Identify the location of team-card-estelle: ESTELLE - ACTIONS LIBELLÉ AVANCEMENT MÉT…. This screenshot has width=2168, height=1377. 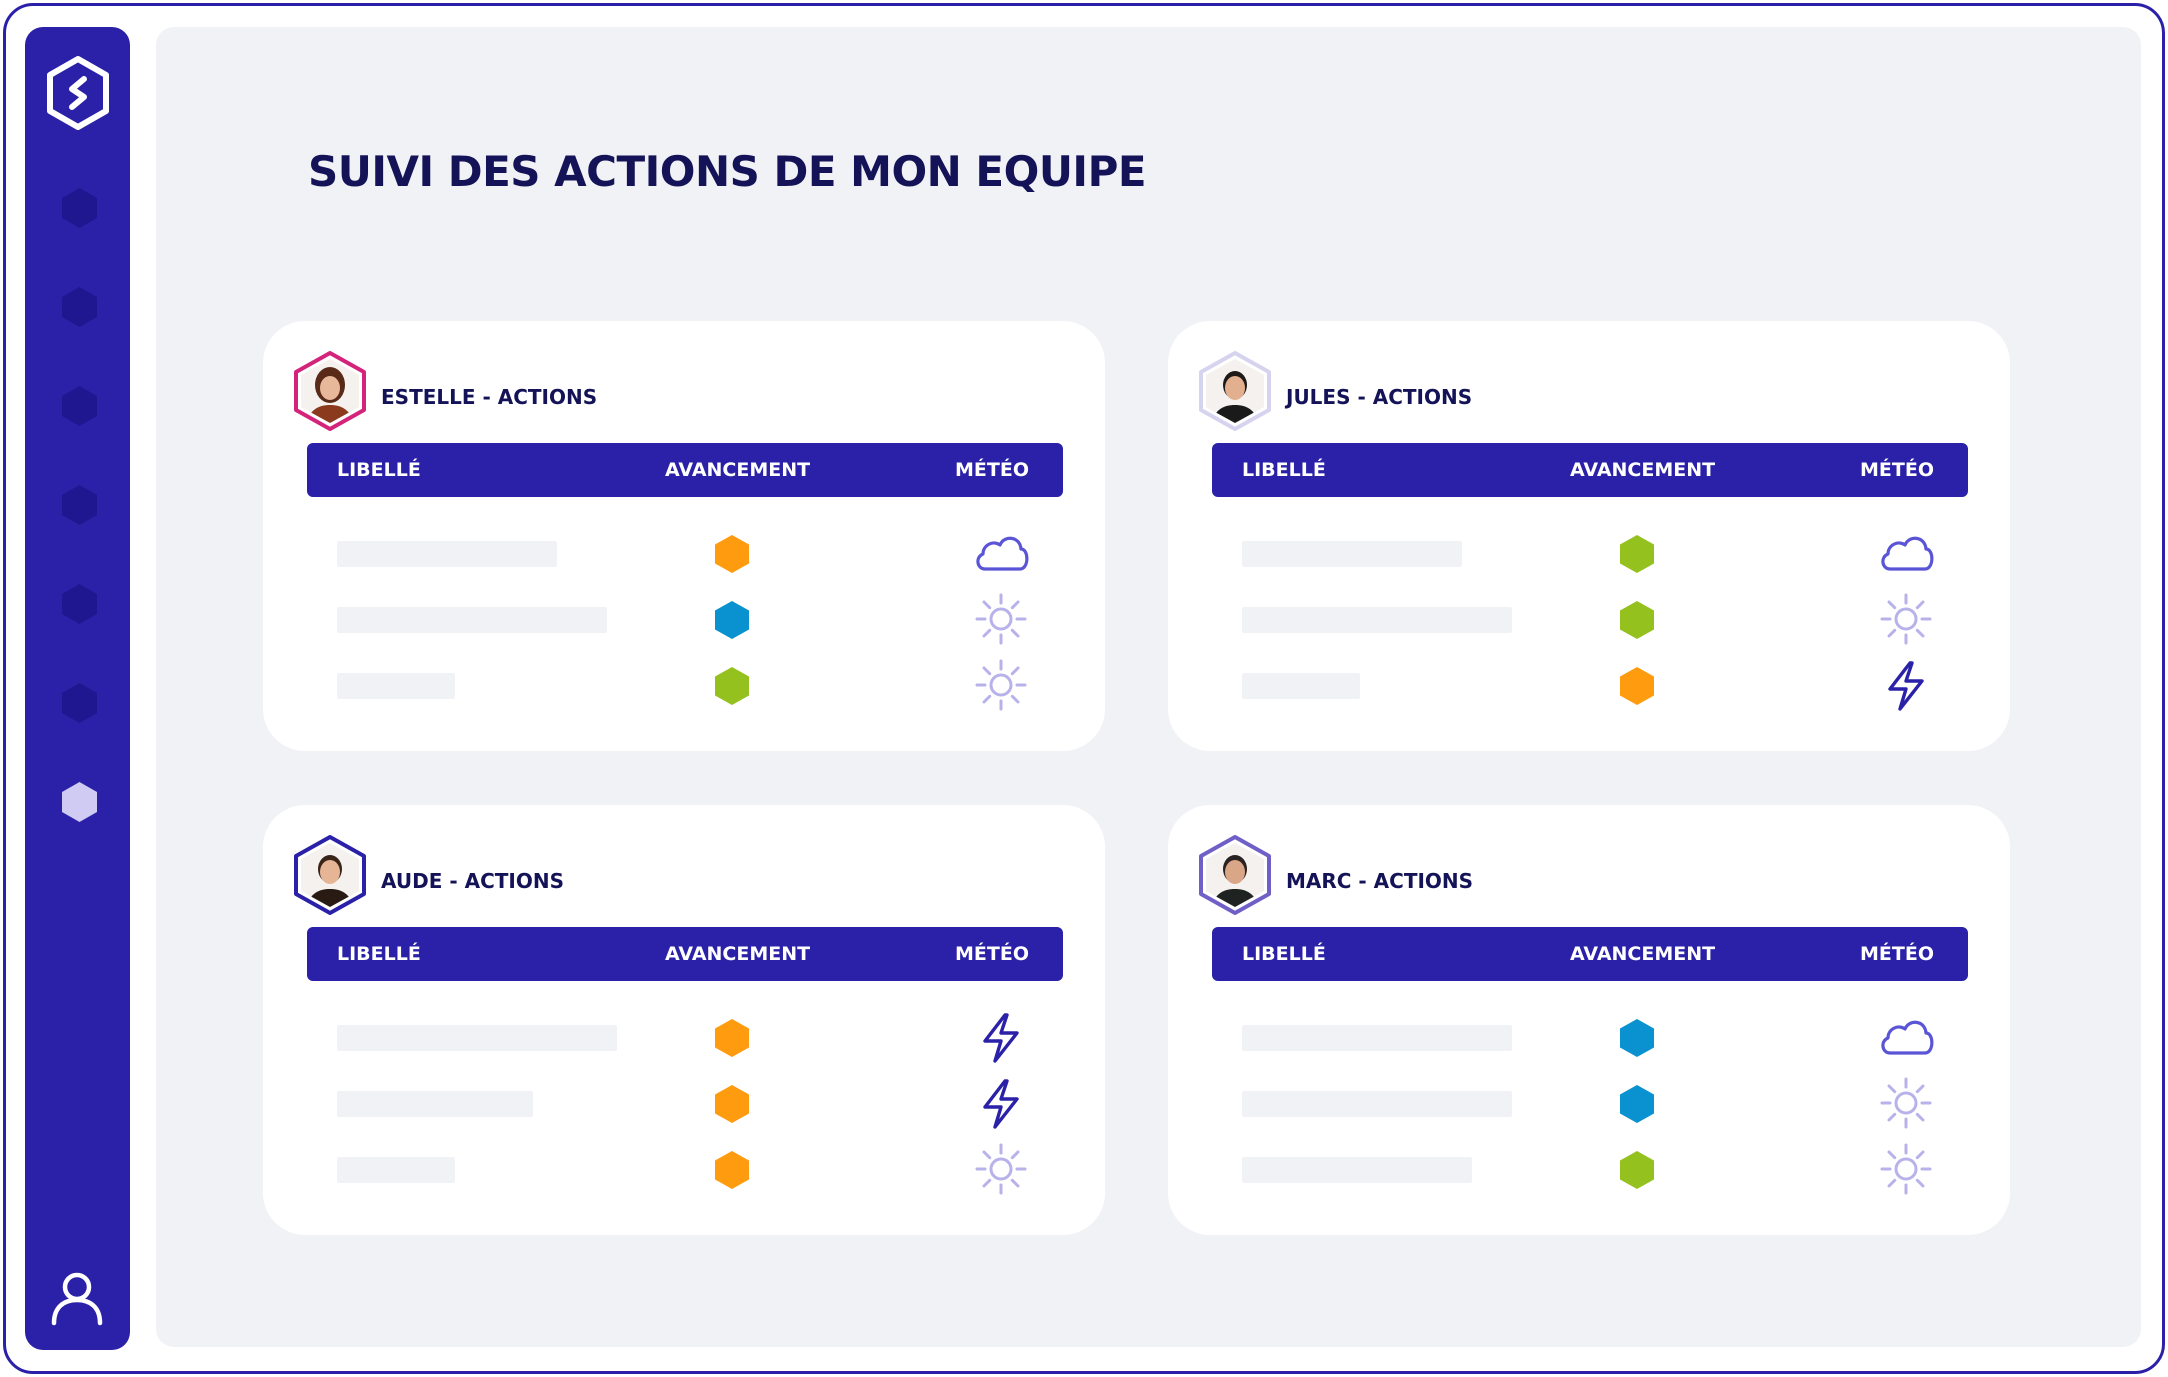
(684, 536).